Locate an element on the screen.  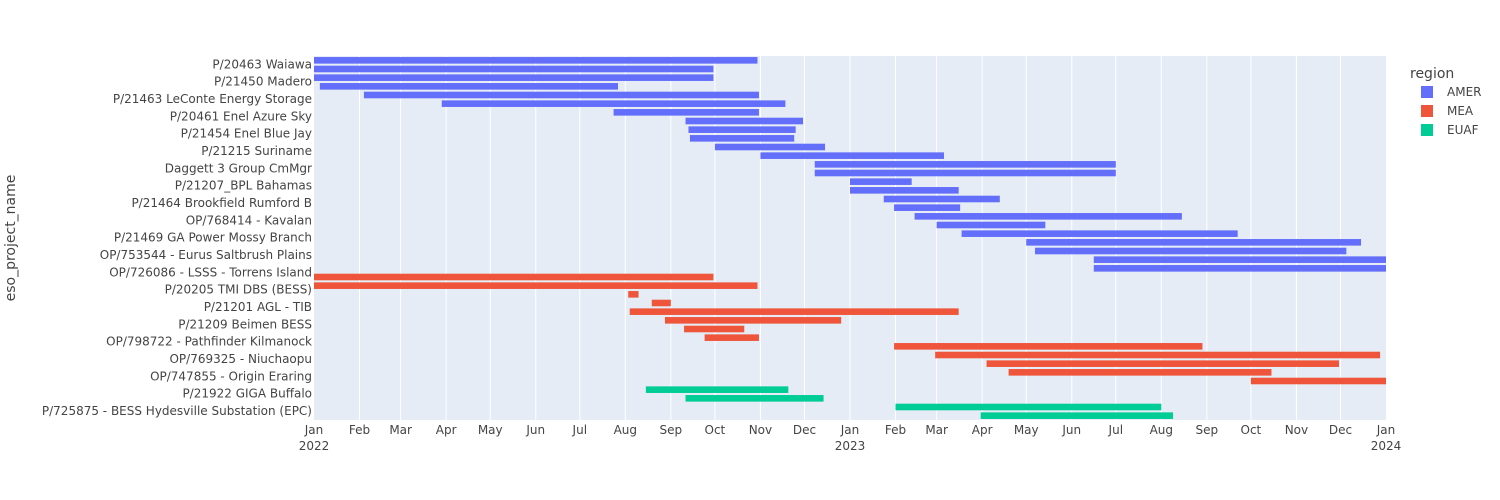
x-tick-year-label: 2024 is located at coordinates (1386, 446).